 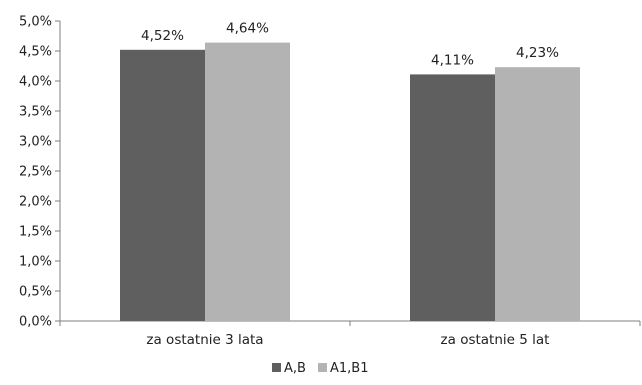 I want to click on y-tick-label: 1,5%, so click(x=35, y=232).